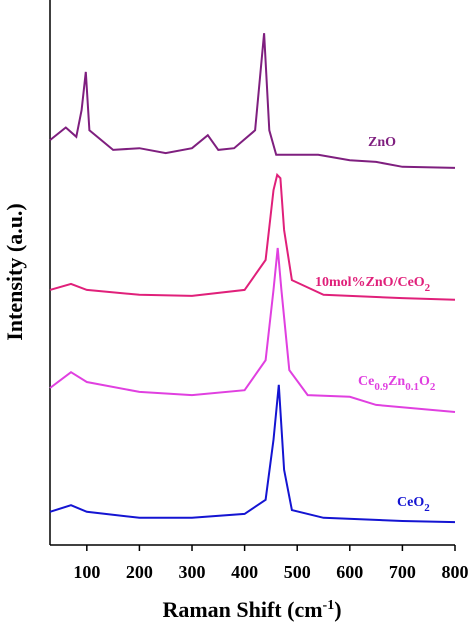 This screenshot has height=631, width=474. What do you see at coordinates (366, 381) in the screenshot?
I see `series-label-part: Ce` at bounding box center [366, 381].